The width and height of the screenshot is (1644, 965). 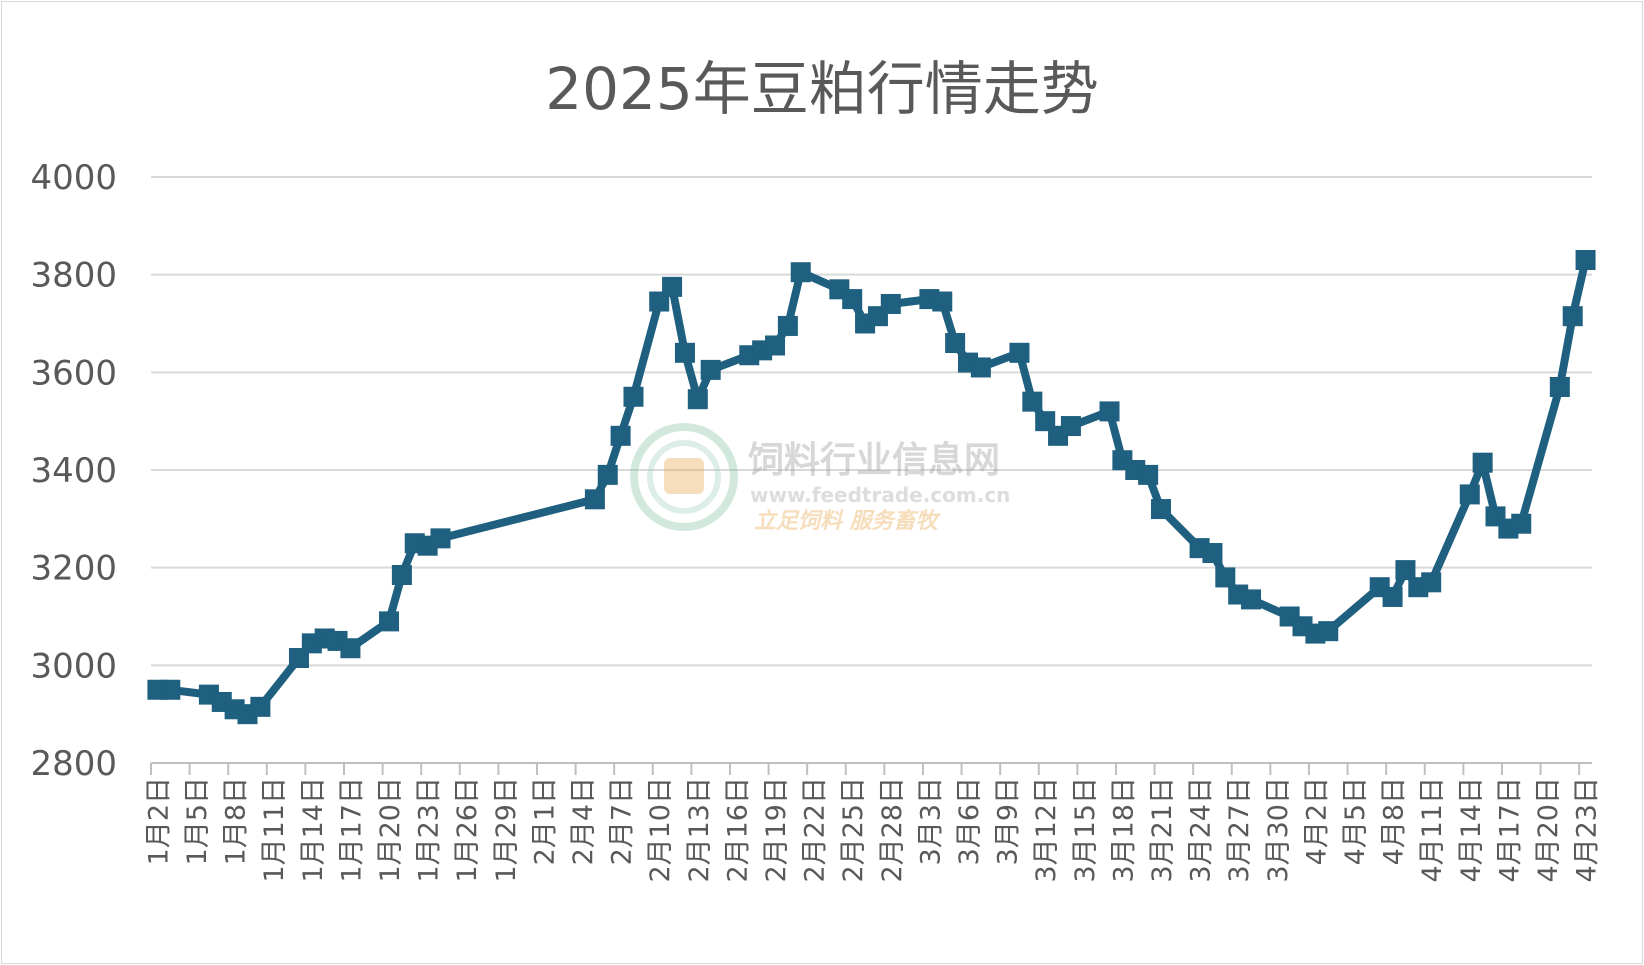 I want to click on x-tick-label: 4月8日, so click(x=1394, y=821).